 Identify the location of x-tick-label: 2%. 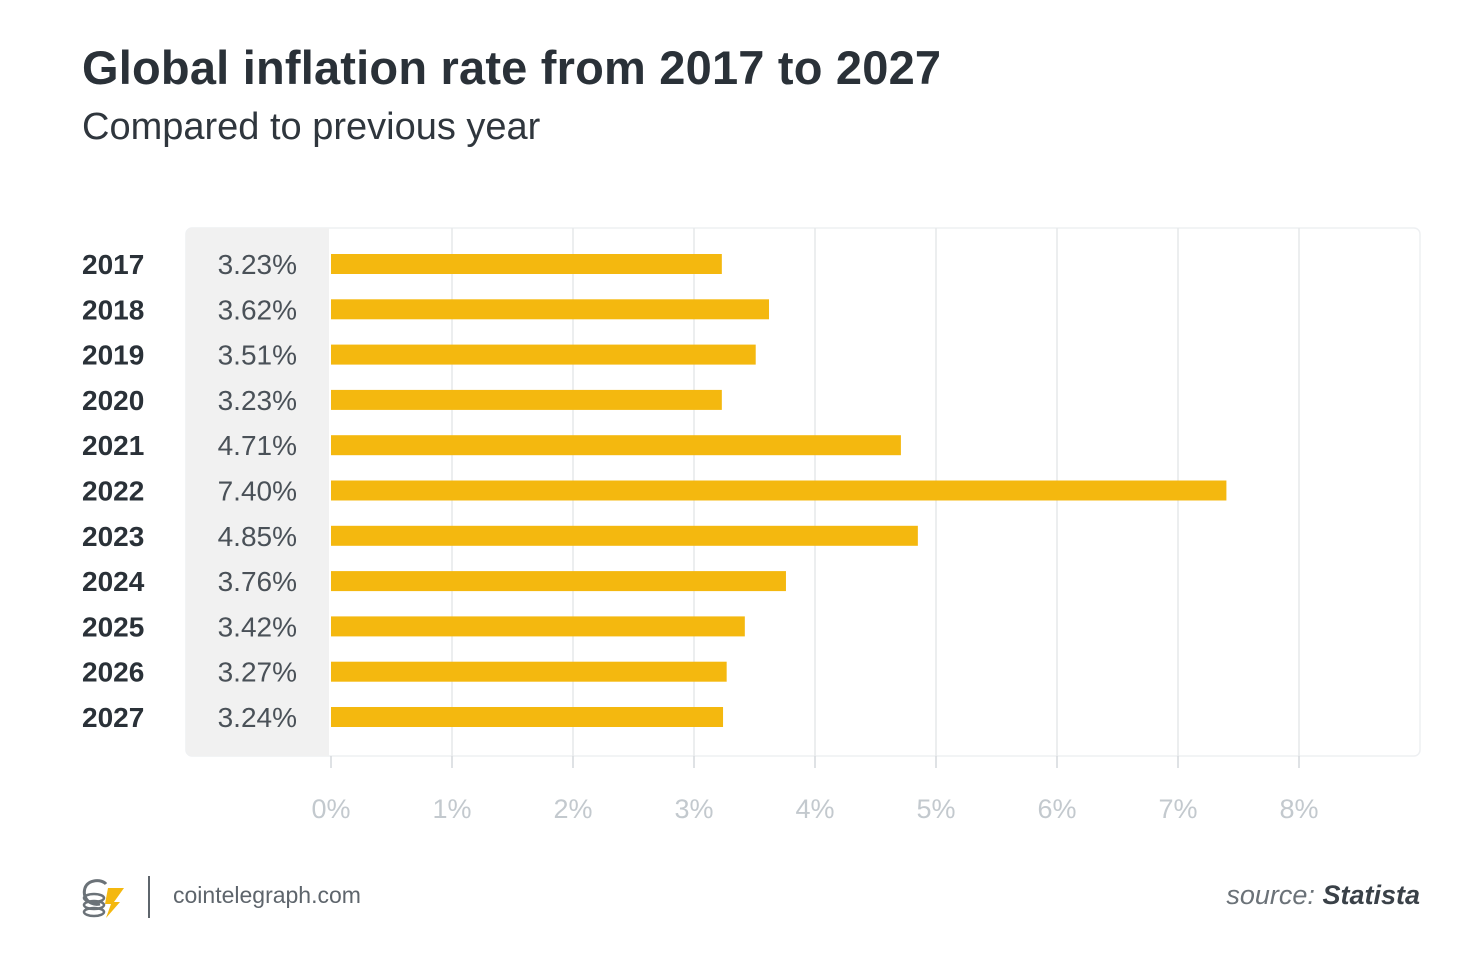
(572, 809).